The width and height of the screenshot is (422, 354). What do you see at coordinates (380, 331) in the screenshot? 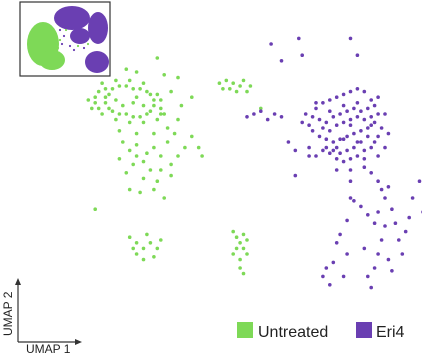
I see `legend-item-eri4: Eri4` at bounding box center [380, 331].